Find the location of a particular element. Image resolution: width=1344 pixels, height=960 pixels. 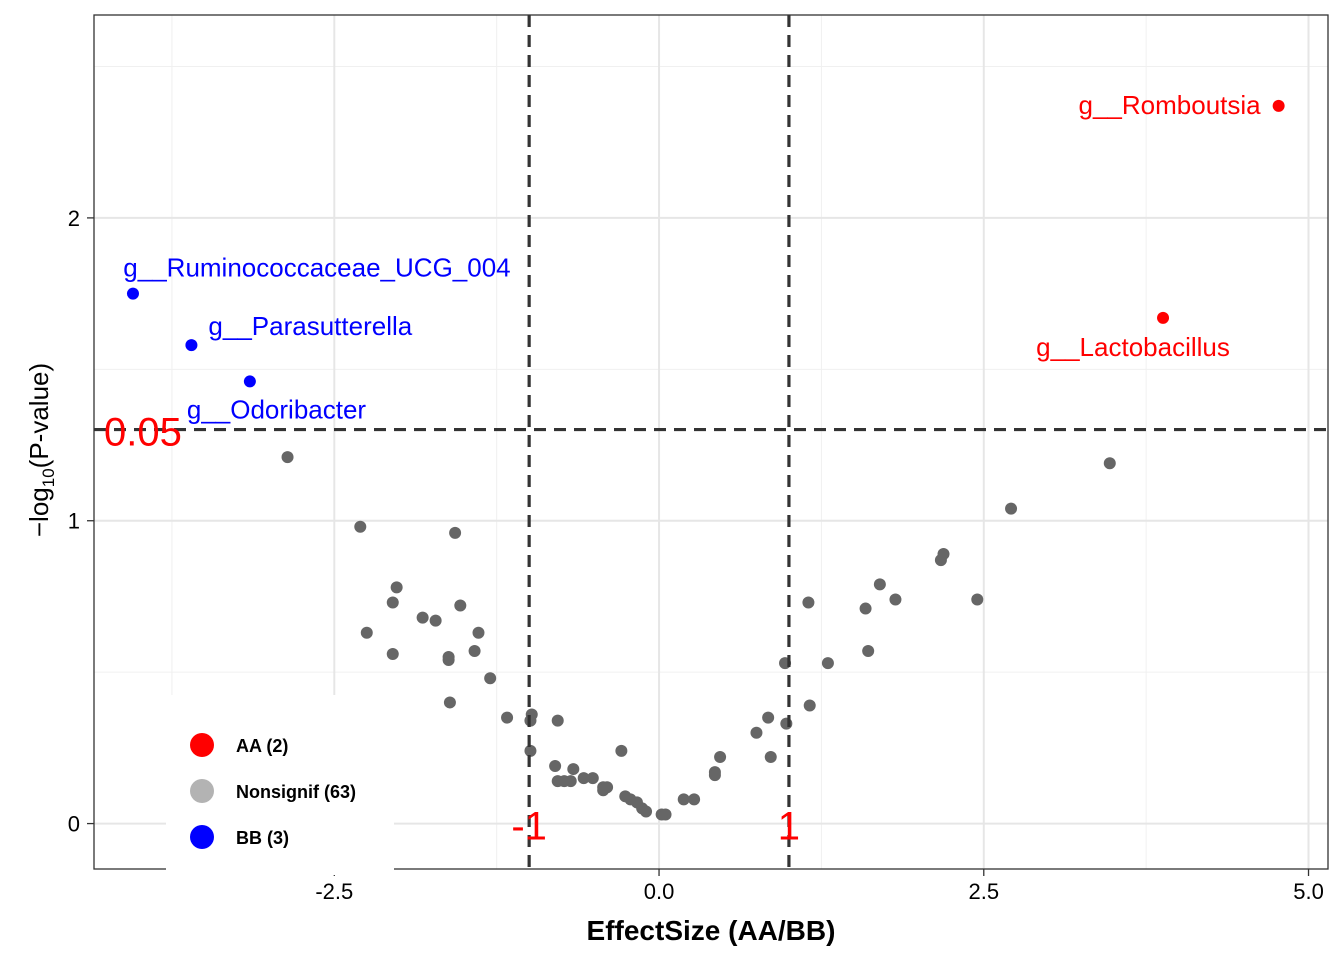

threshold-label: 0.05 is located at coordinates (143, 433).